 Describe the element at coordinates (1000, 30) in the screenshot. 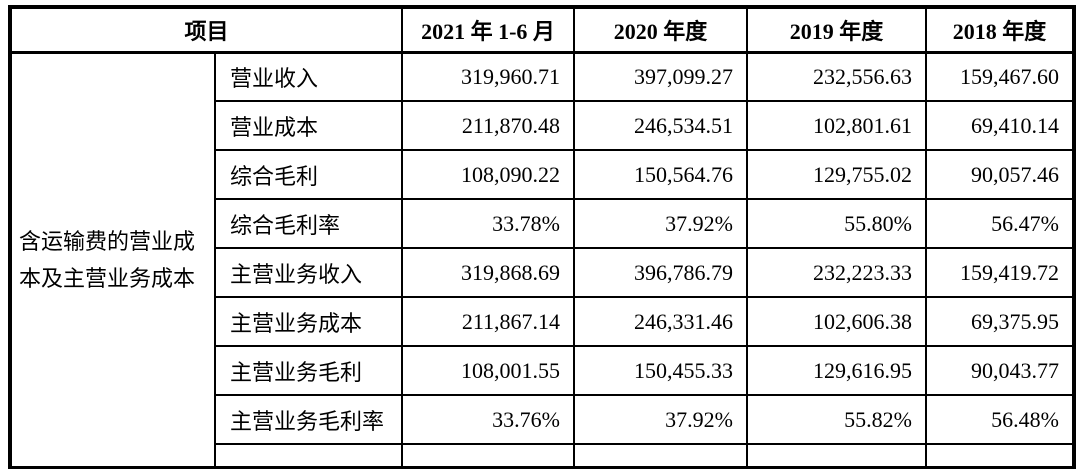

I see `header-2018: 2018 年度` at that location.